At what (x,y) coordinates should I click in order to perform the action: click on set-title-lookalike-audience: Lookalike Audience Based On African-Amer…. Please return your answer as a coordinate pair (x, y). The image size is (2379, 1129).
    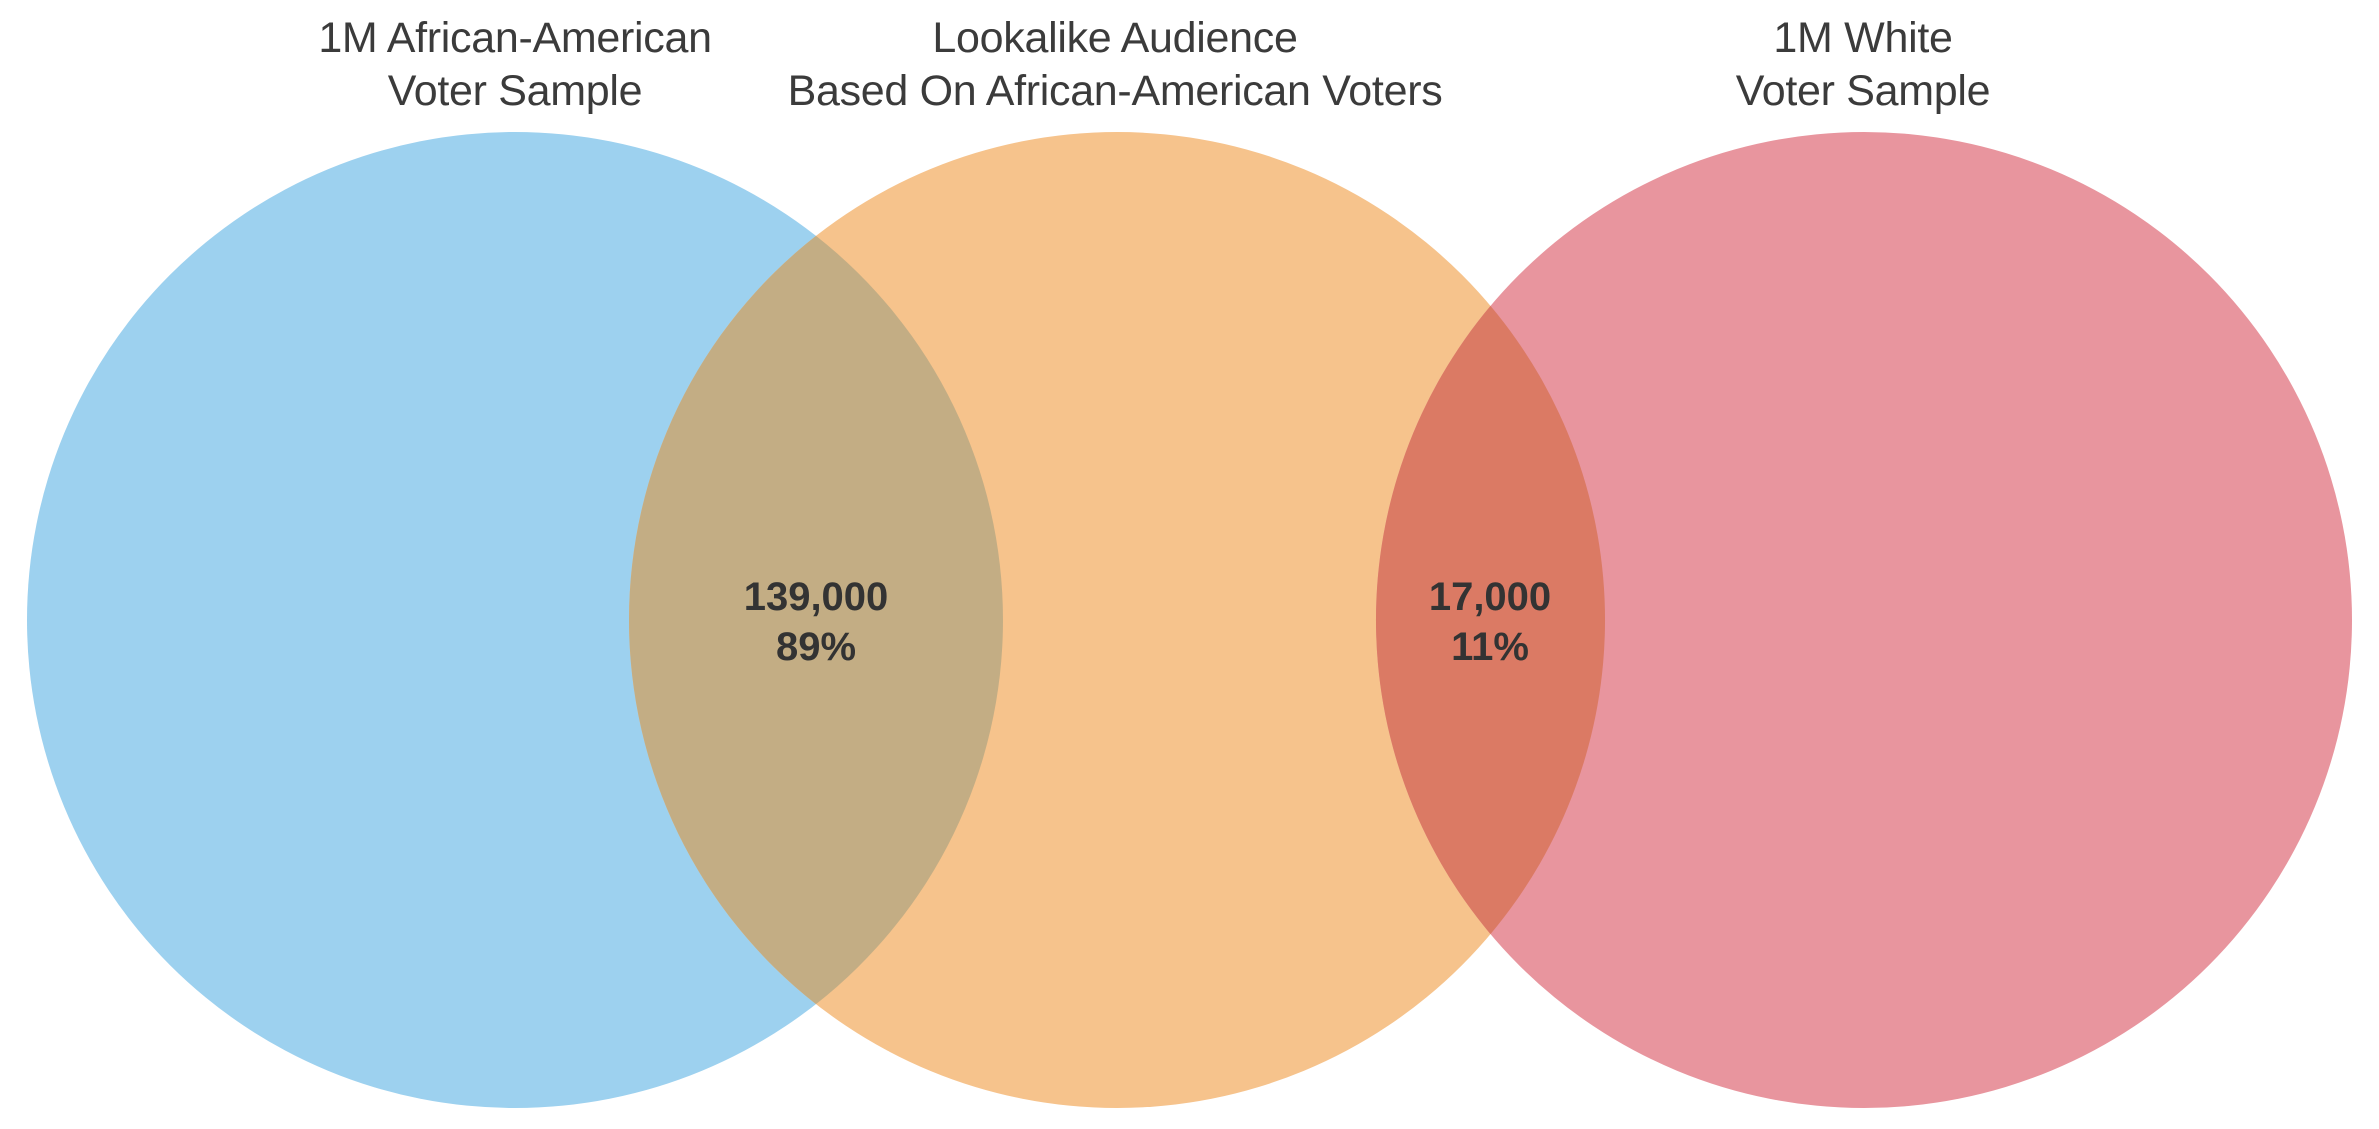
    Looking at the image, I should click on (1115, 65).